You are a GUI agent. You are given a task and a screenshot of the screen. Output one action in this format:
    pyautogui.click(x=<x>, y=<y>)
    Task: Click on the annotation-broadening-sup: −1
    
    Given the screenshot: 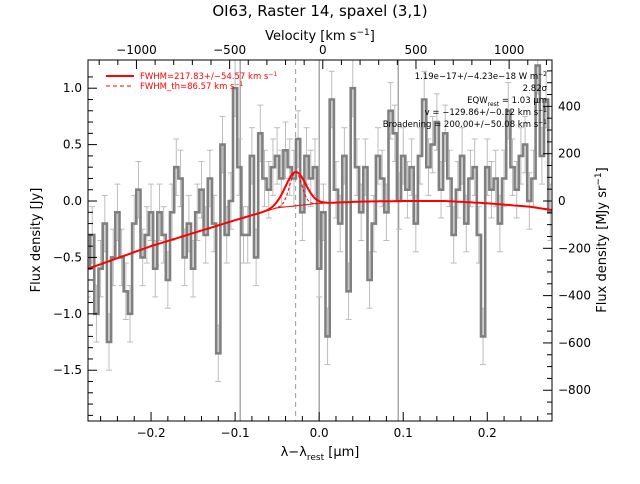 What is the action you would take?
    pyautogui.click(x=542, y=122)
    